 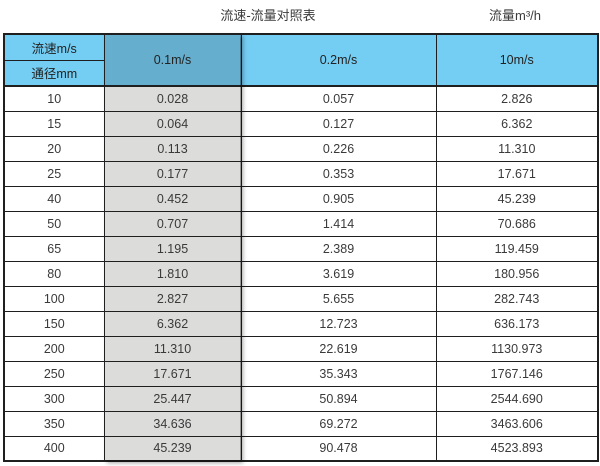 I want to click on cell-flow-01: 34.636, so click(x=172, y=423).